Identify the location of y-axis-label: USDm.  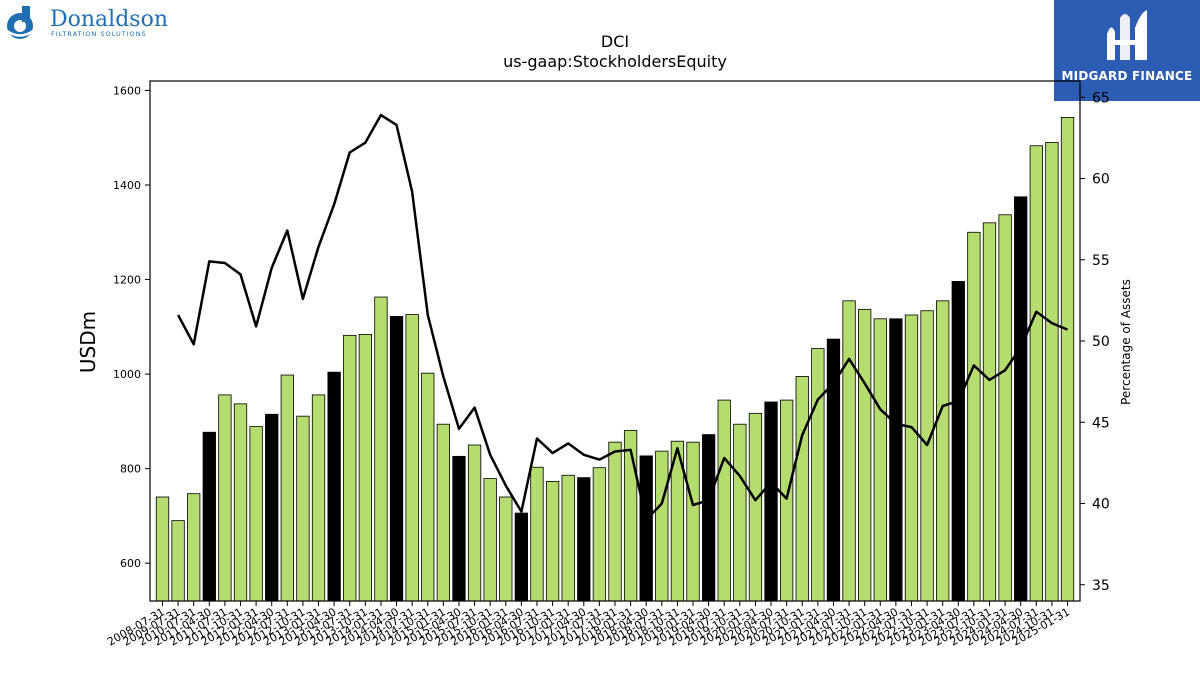
(88, 342).